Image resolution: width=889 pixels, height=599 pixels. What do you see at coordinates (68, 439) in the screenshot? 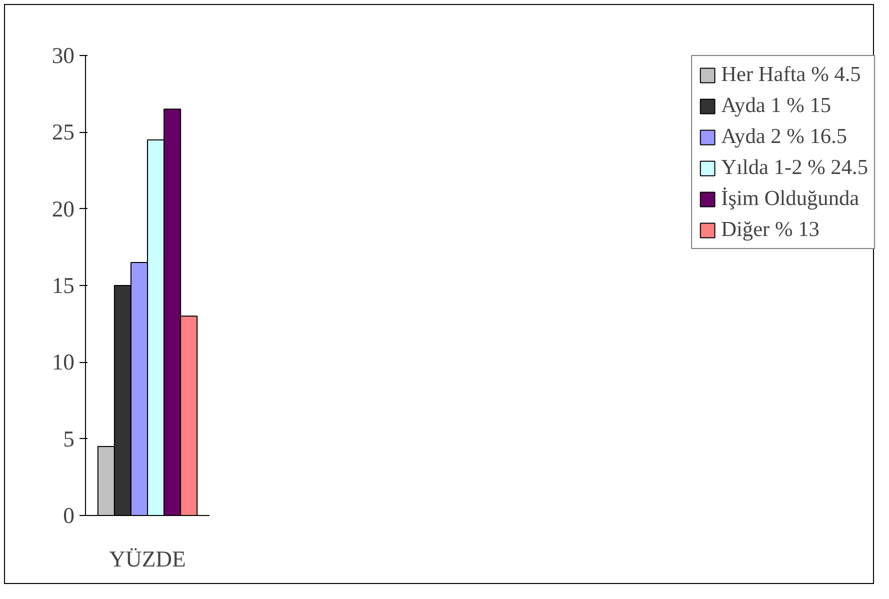
I see `y-tick-label: 5` at bounding box center [68, 439].